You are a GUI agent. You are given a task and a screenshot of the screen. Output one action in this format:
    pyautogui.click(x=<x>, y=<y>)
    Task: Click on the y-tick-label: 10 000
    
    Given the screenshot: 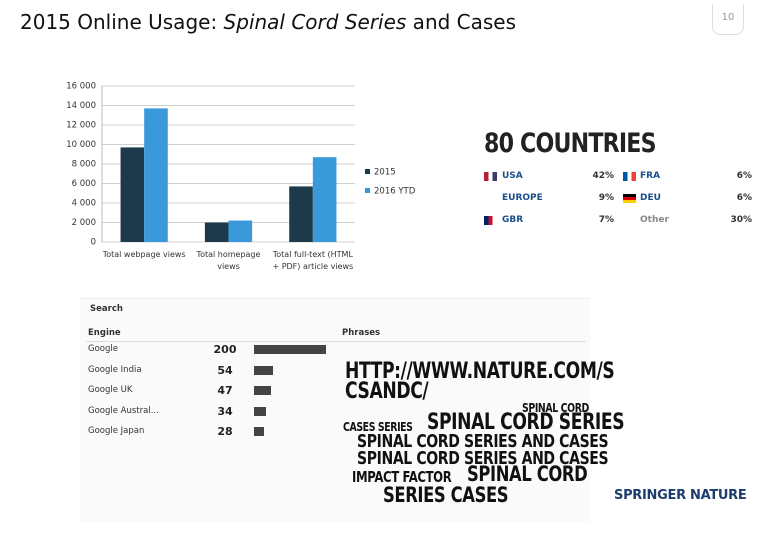 What is the action you would take?
    pyautogui.click(x=81, y=145)
    